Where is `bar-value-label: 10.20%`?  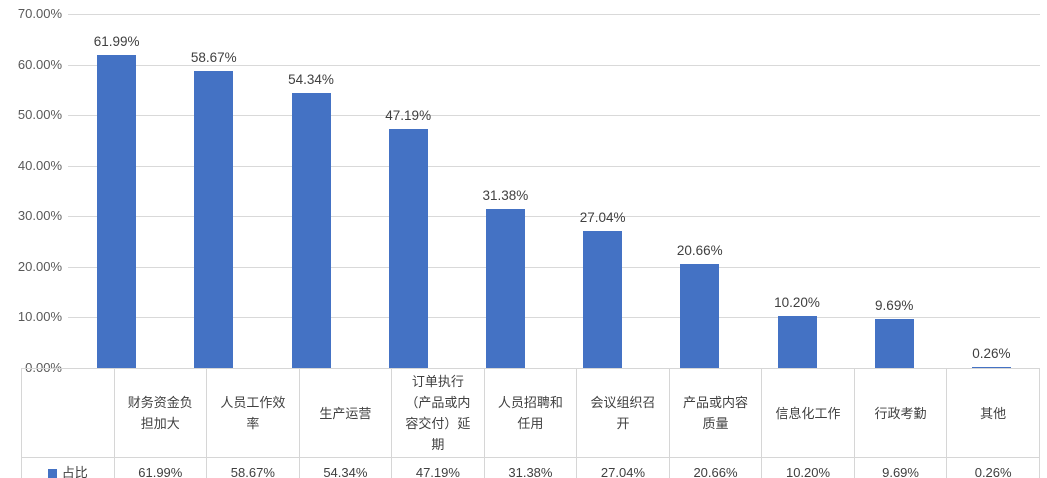 bar-value-label: 10.20% is located at coordinates (797, 303).